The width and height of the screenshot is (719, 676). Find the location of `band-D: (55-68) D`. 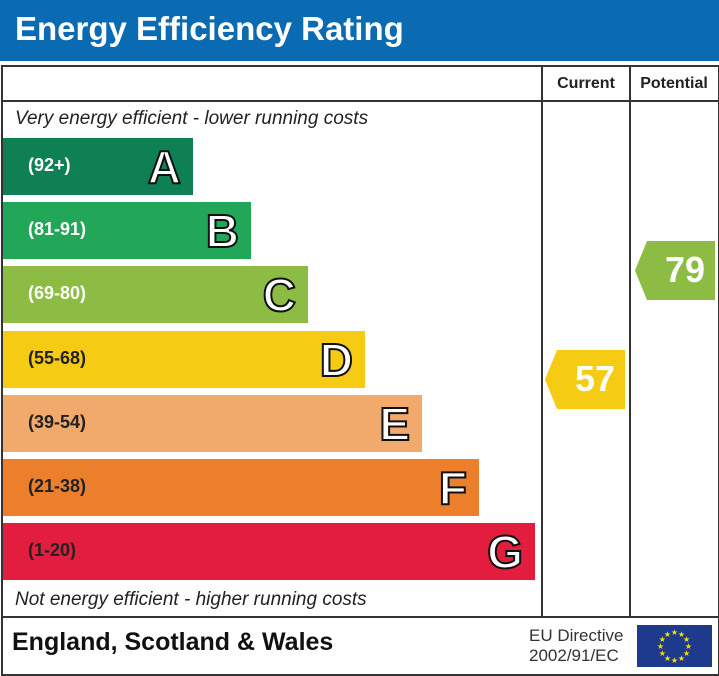

band-D: (55-68) D is located at coordinates (184, 359).